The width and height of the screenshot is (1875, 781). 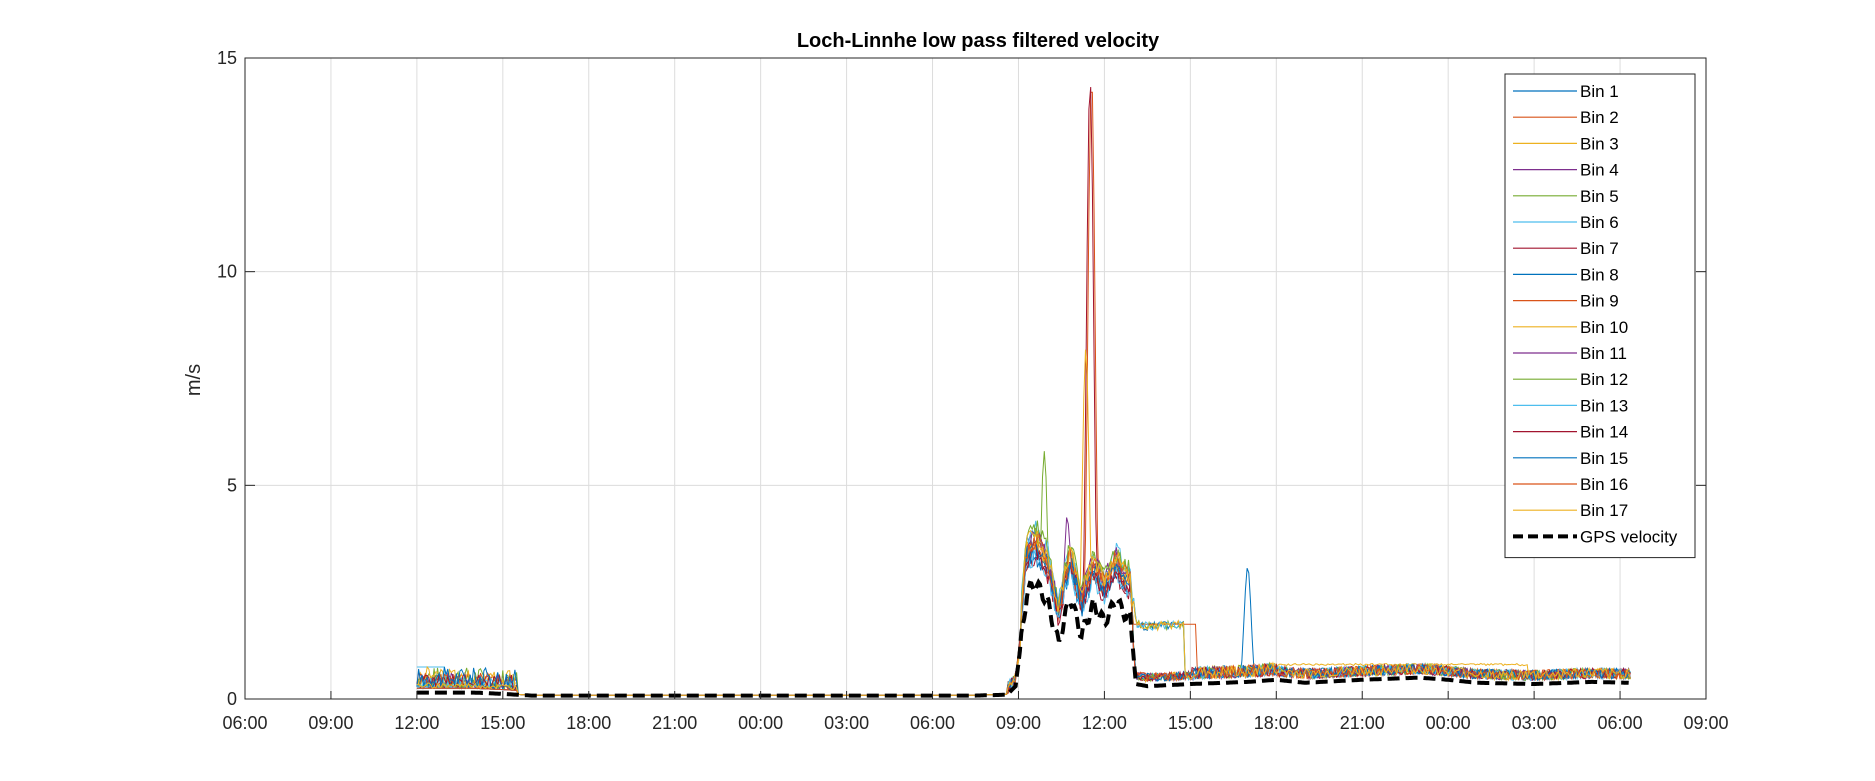 What do you see at coordinates (1604, 484) in the screenshot?
I see `legend-label: Bin 16` at bounding box center [1604, 484].